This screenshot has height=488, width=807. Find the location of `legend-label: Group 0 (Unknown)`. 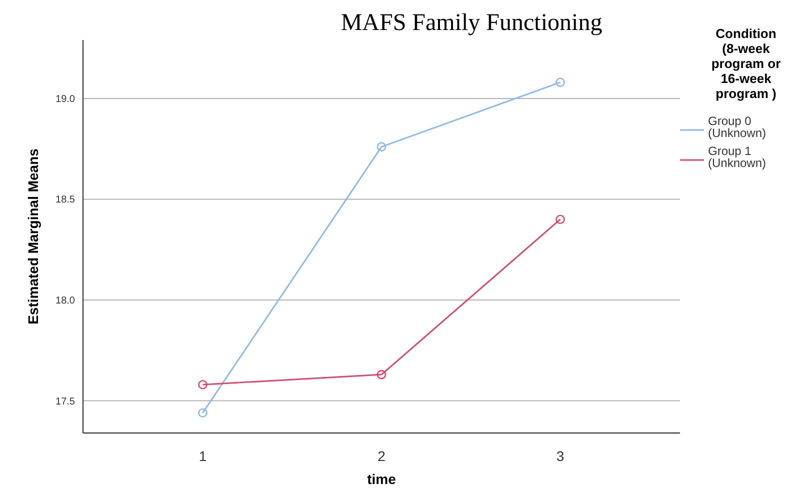

legend-label: Group 0 (Unknown) is located at coordinates (737, 127).